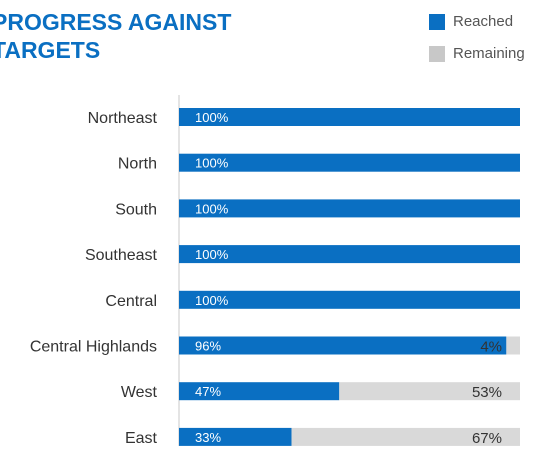 Image resolution: width=539 pixels, height=450 pixels. What do you see at coordinates (259, 391) in the screenshot?
I see `bar-reached-west` at bounding box center [259, 391].